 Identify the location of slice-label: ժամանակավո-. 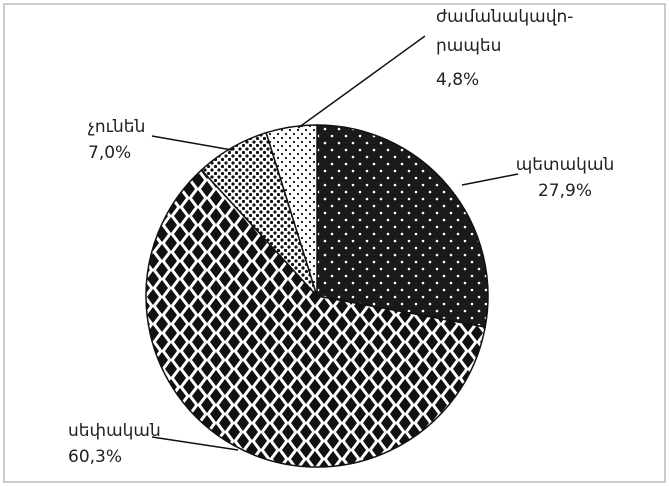
(504, 17).